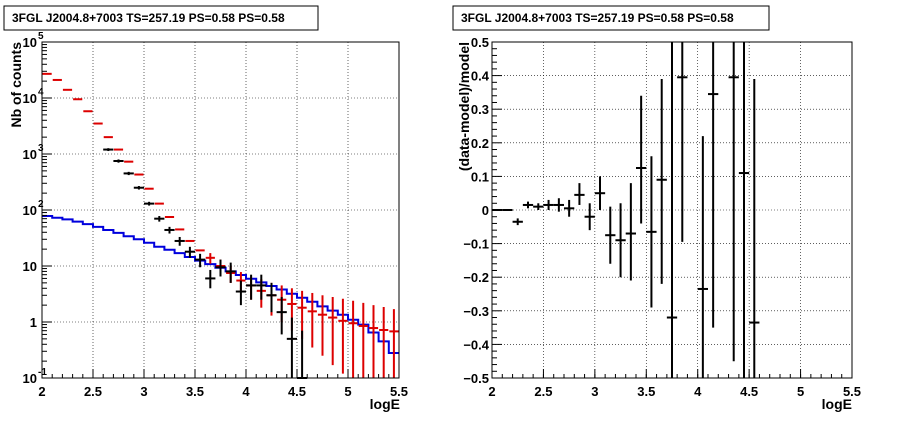 The height and width of the screenshot is (421, 898). Describe the element at coordinates (93, 391) in the screenshot. I see `spectrum-x-tick-label: 2.5` at that location.